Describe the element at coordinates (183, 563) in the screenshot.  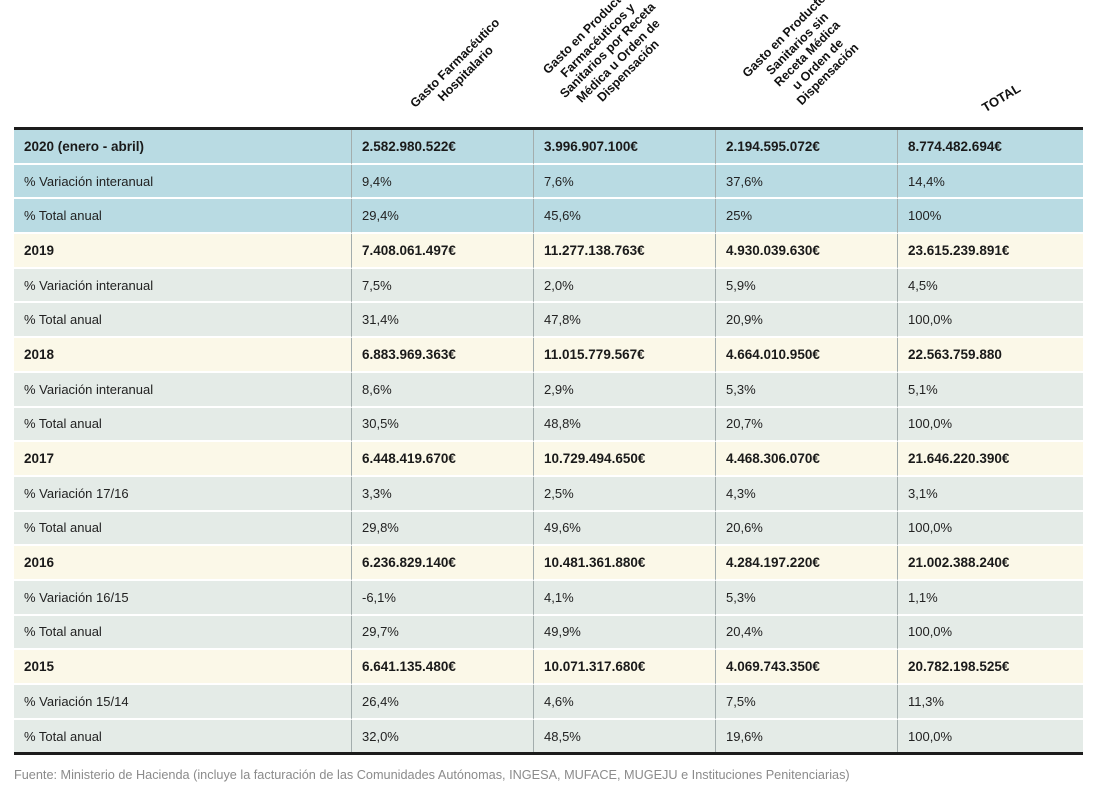
I see `row-label: 2016` at that location.